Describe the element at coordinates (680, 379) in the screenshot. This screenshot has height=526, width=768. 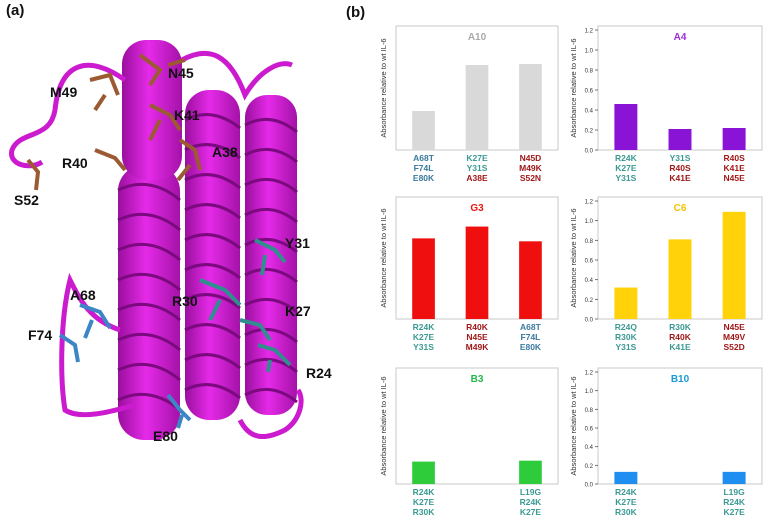
I see `chart-title: B10` at that location.